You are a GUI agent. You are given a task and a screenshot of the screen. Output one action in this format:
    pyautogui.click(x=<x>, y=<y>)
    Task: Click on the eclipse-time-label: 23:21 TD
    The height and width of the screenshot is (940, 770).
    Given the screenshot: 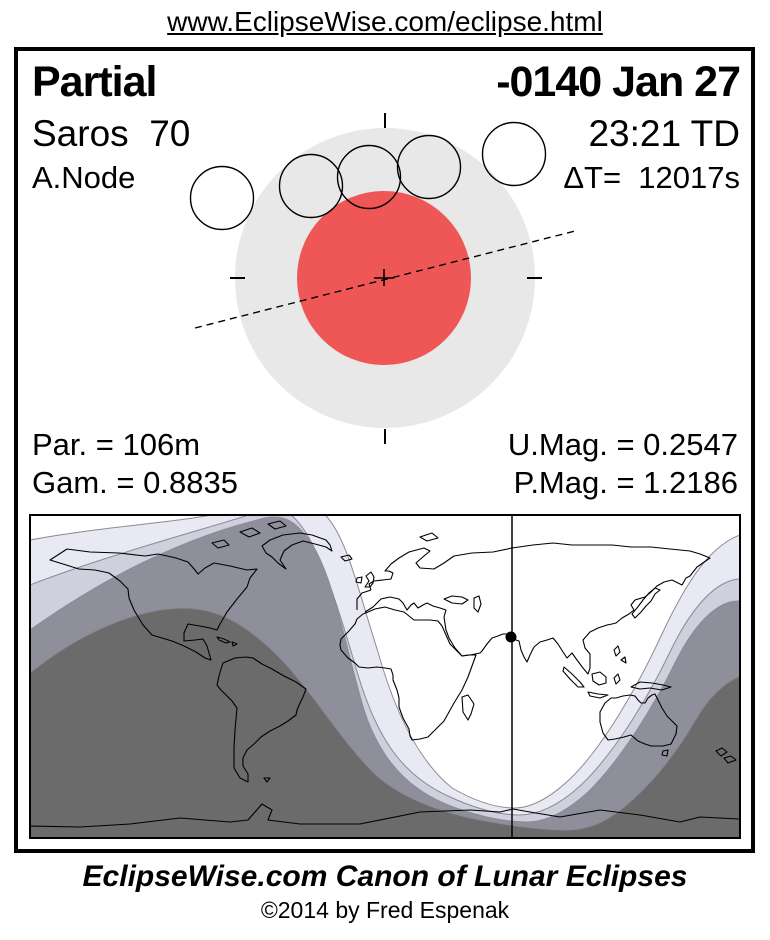 What is the action you would take?
    pyautogui.click(x=664, y=133)
    